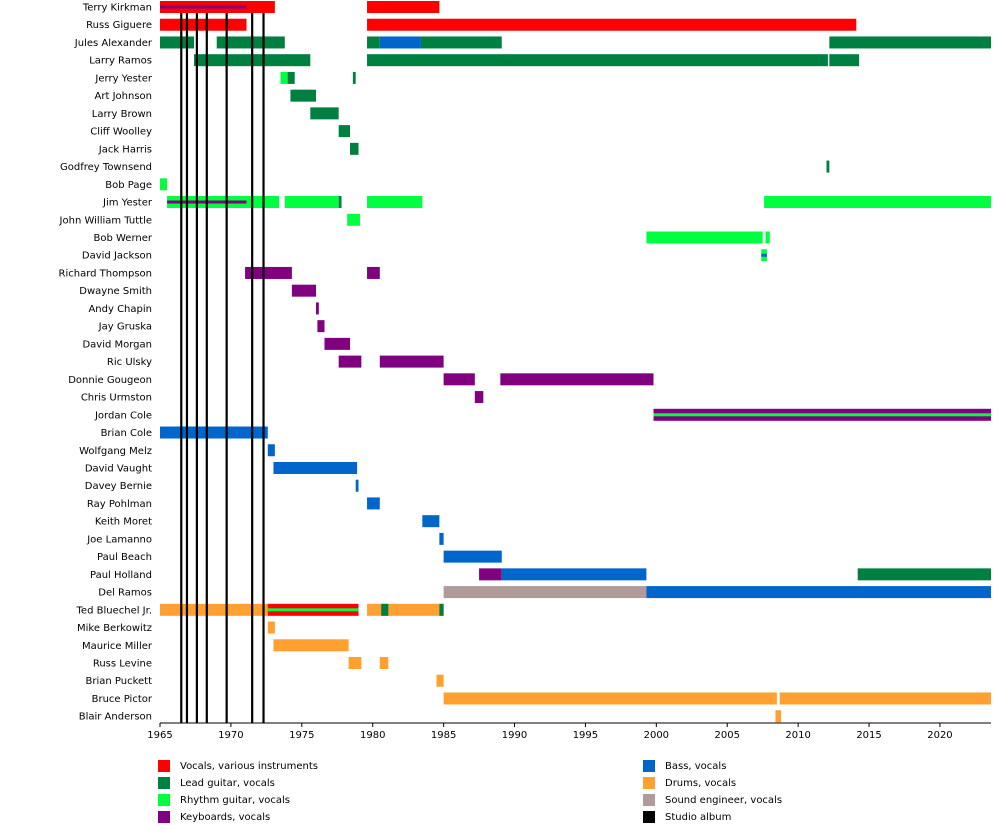 This screenshot has width=1000, height=840. Describe the element at coordinates (116, 398) in the screenshot. I see `member-label-chris-urmston: Chris Urmston` at that location.